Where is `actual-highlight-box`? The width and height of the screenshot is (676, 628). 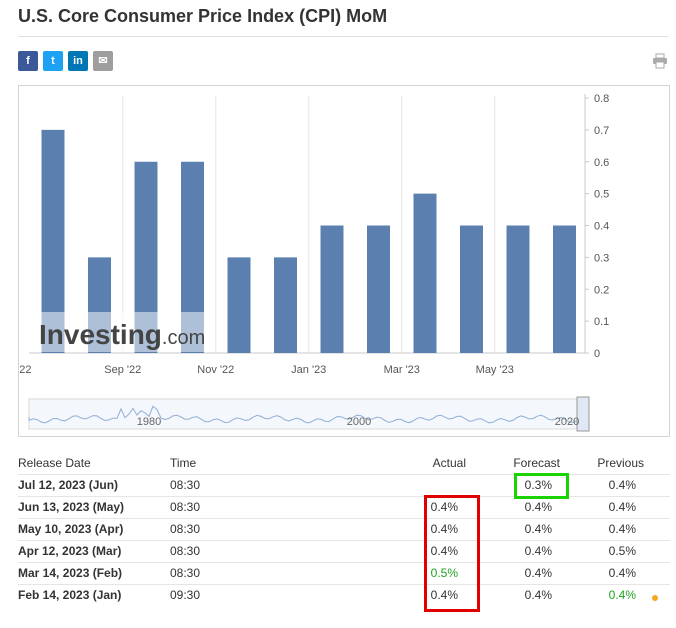 actual-highlight-box is located at coordinates (452, 553).